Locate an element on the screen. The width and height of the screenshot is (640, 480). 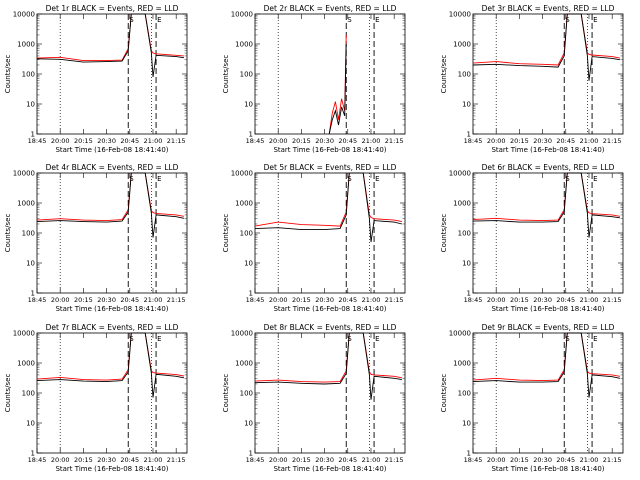
panel-title: Det 5r BLACK = Events, RED = LLD is located at coordinates (330, 167).